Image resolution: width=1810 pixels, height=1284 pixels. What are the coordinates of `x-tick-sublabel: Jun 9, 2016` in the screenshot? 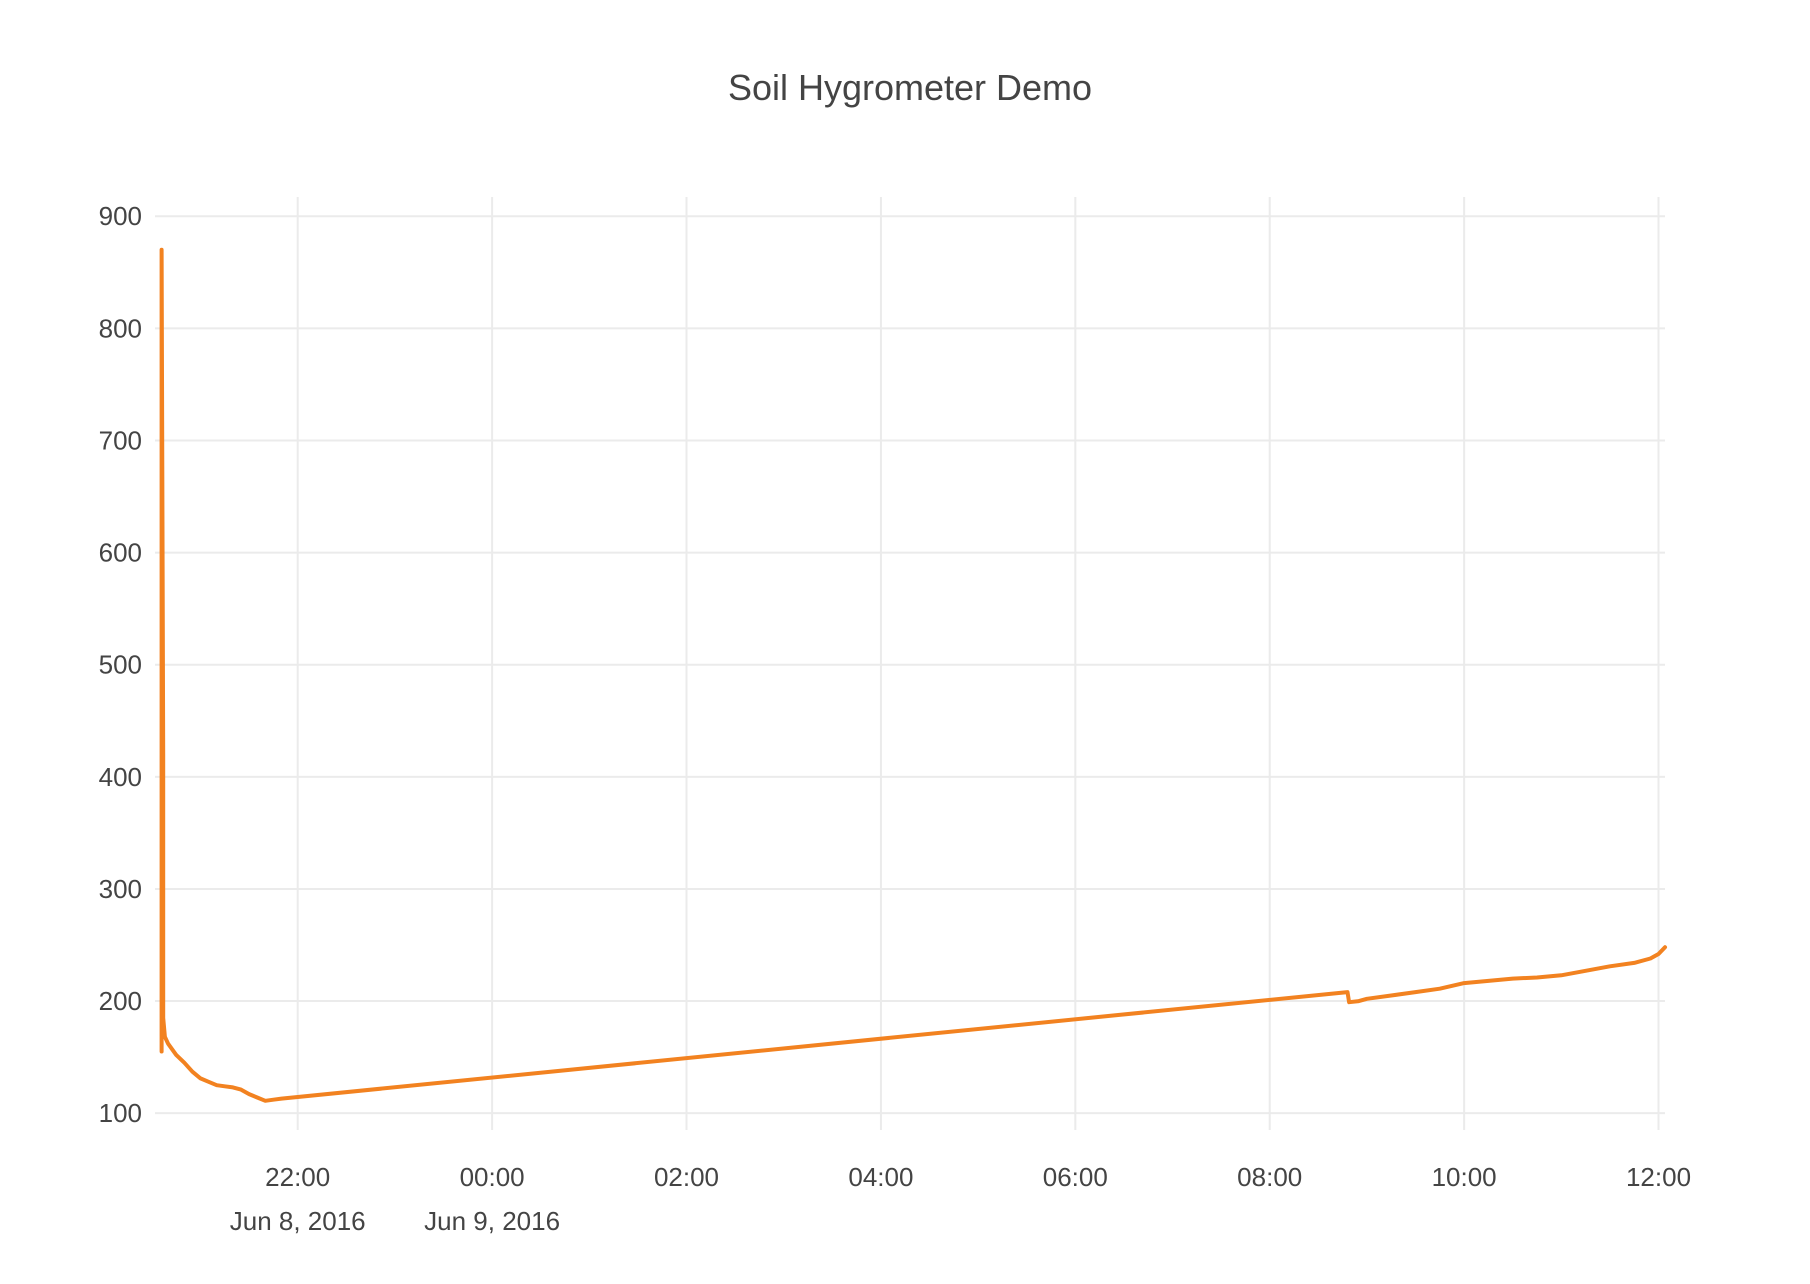 It's located at (492, 1221).